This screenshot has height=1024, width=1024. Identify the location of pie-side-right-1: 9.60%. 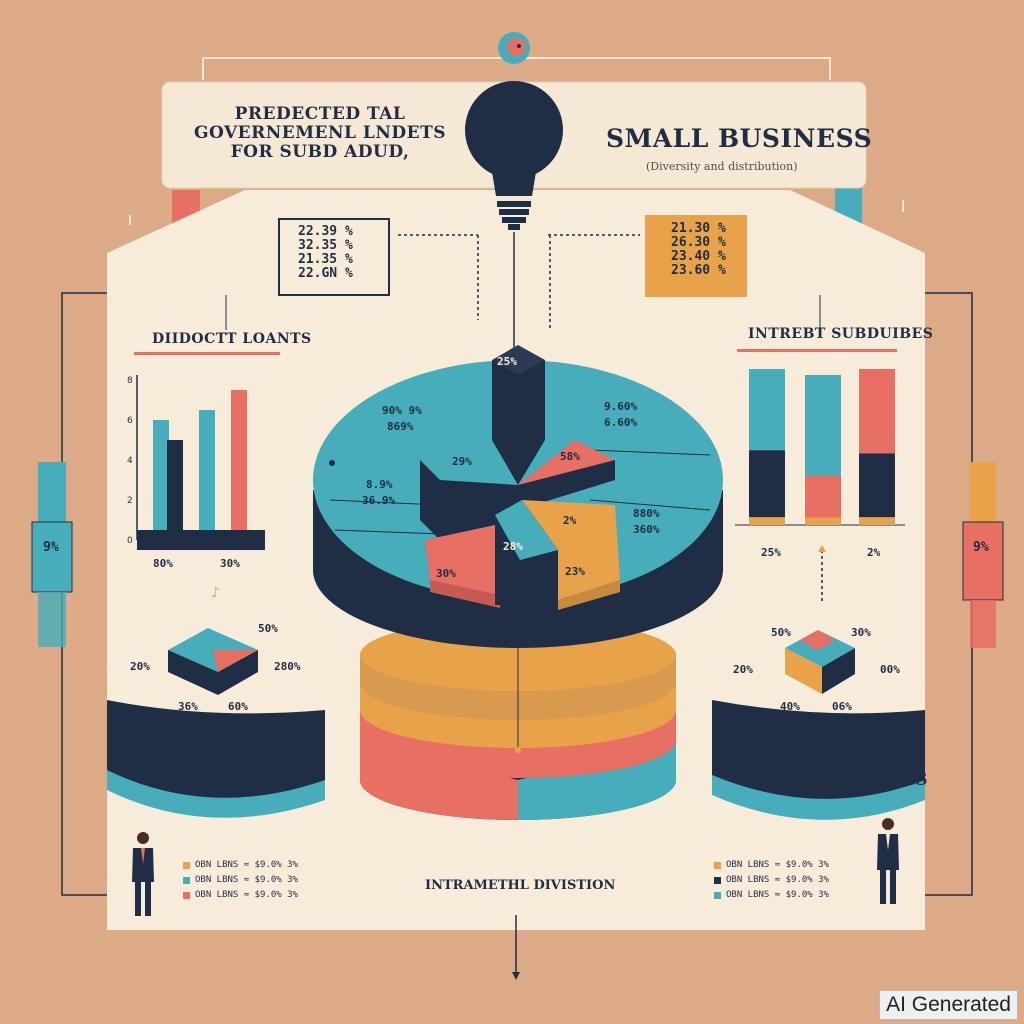
(621, 406).